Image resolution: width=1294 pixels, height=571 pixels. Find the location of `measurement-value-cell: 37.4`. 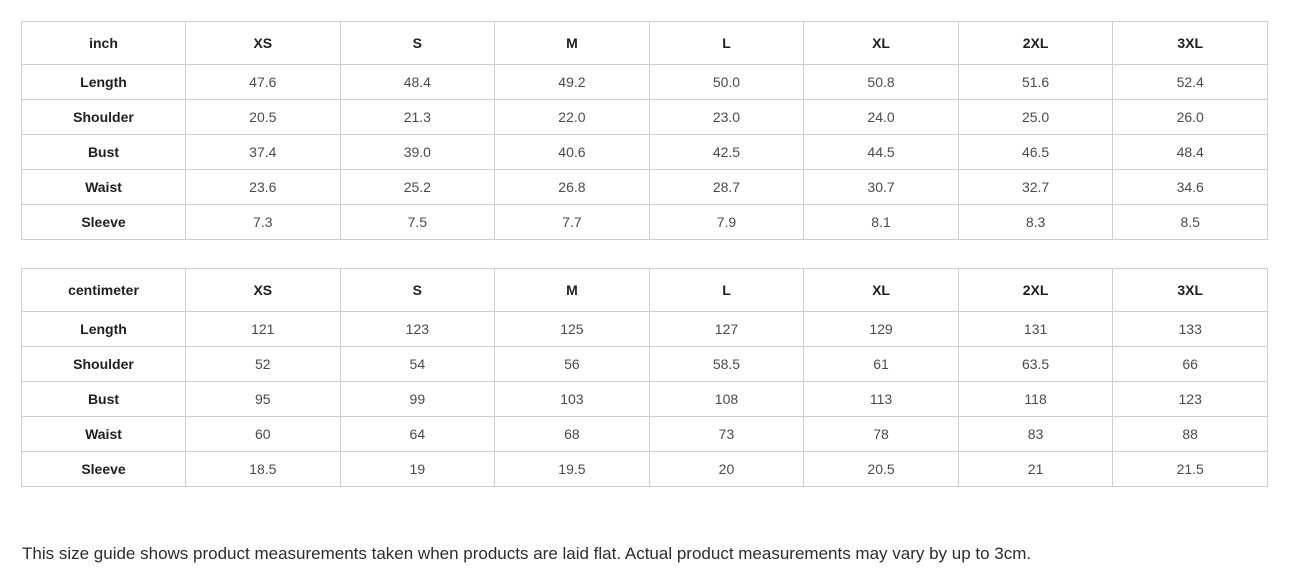

measurement-value-cell: 37.4 is located at coordinates (263, 152).